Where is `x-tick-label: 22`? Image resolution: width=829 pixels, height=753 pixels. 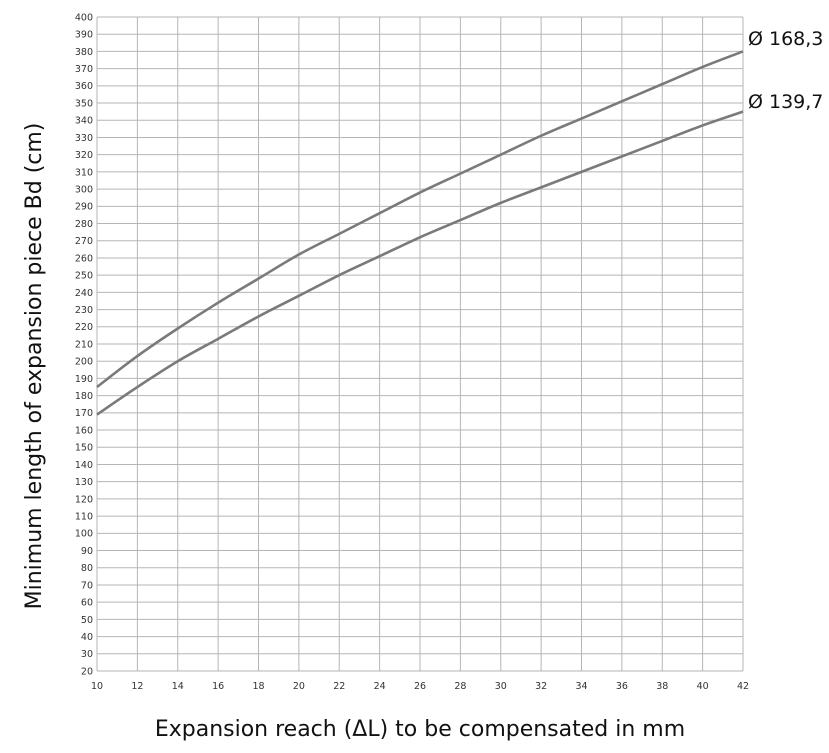 x-tick-label: 22 is located at coordinates (339, 686).